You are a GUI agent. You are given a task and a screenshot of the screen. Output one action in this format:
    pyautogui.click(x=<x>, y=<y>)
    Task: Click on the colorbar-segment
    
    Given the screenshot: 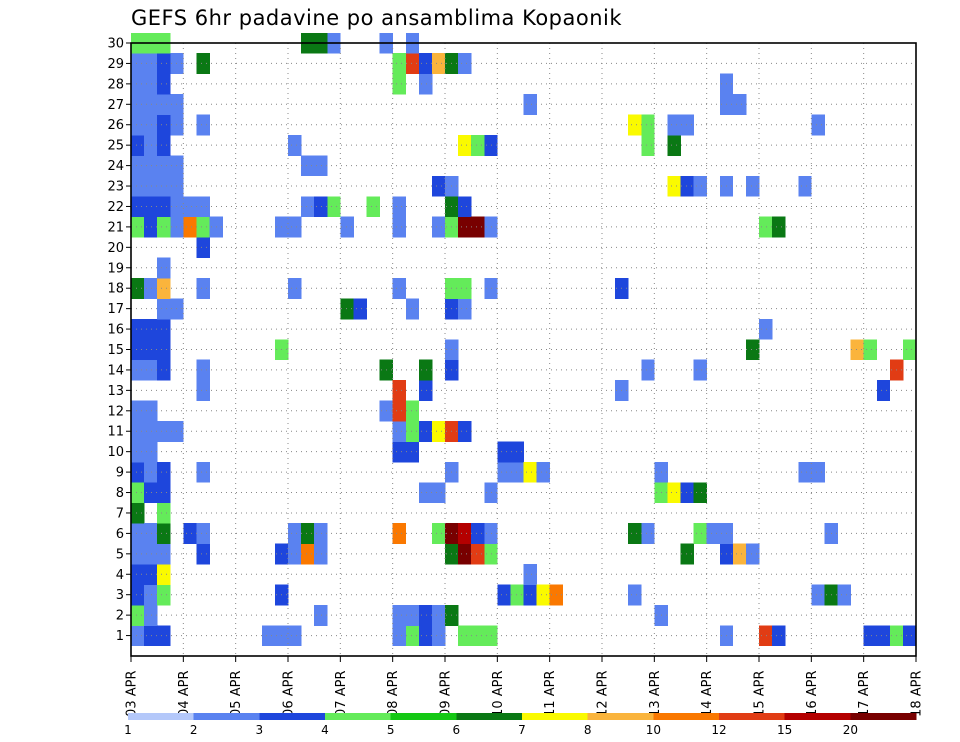 What is the action you would take?
    pyautogui.click(x=620, y=716)
    